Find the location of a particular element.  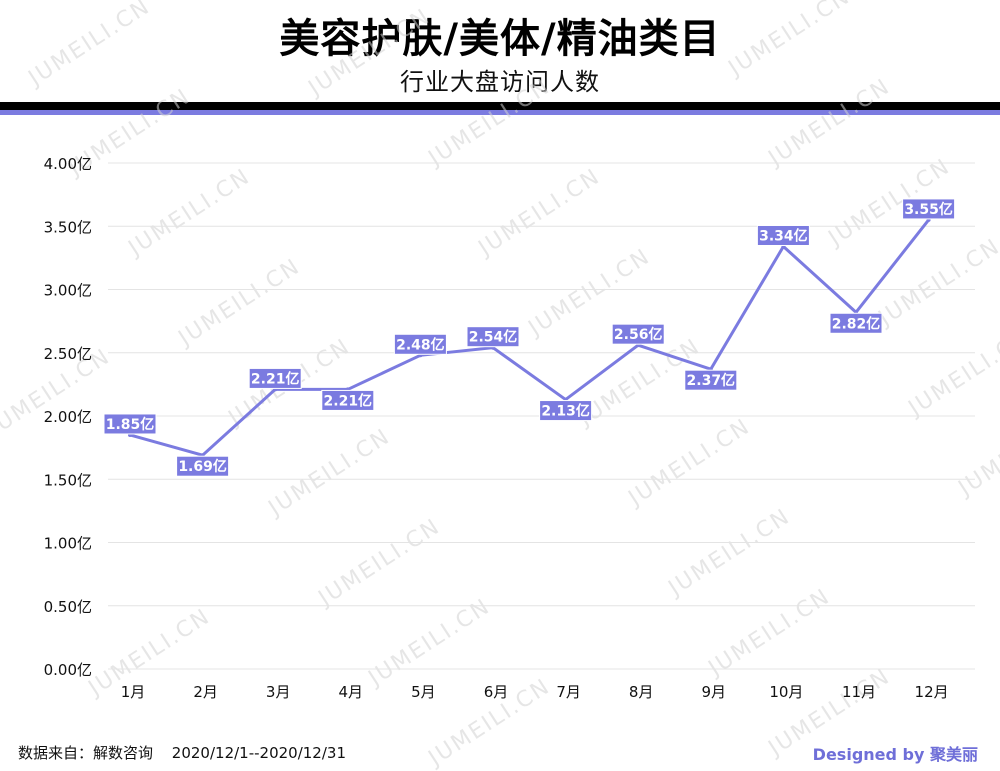

header-divider-accent is located at coordinates (500, 112).